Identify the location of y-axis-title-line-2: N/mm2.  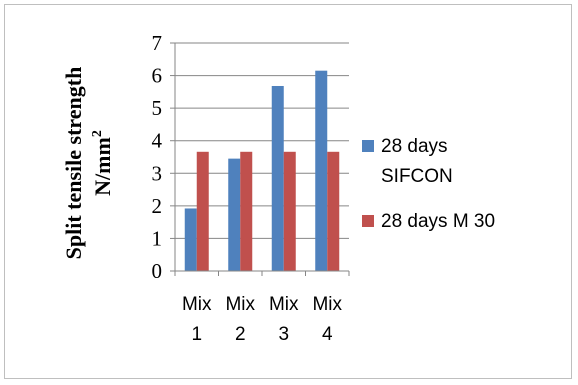
(102, 163).